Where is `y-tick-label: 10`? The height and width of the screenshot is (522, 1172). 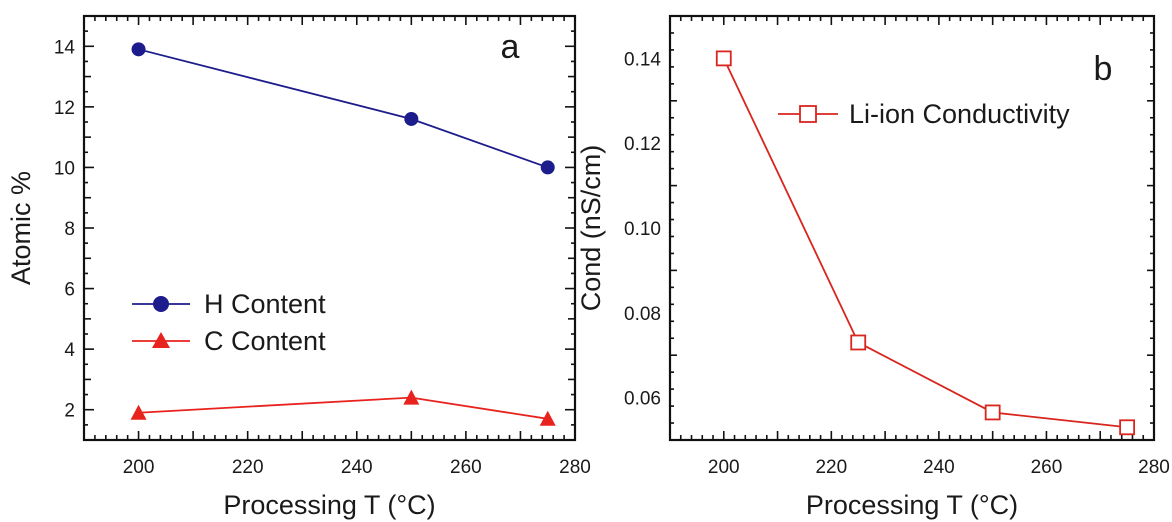
y-tick-label: 10 is located at coordinates (64, 168).